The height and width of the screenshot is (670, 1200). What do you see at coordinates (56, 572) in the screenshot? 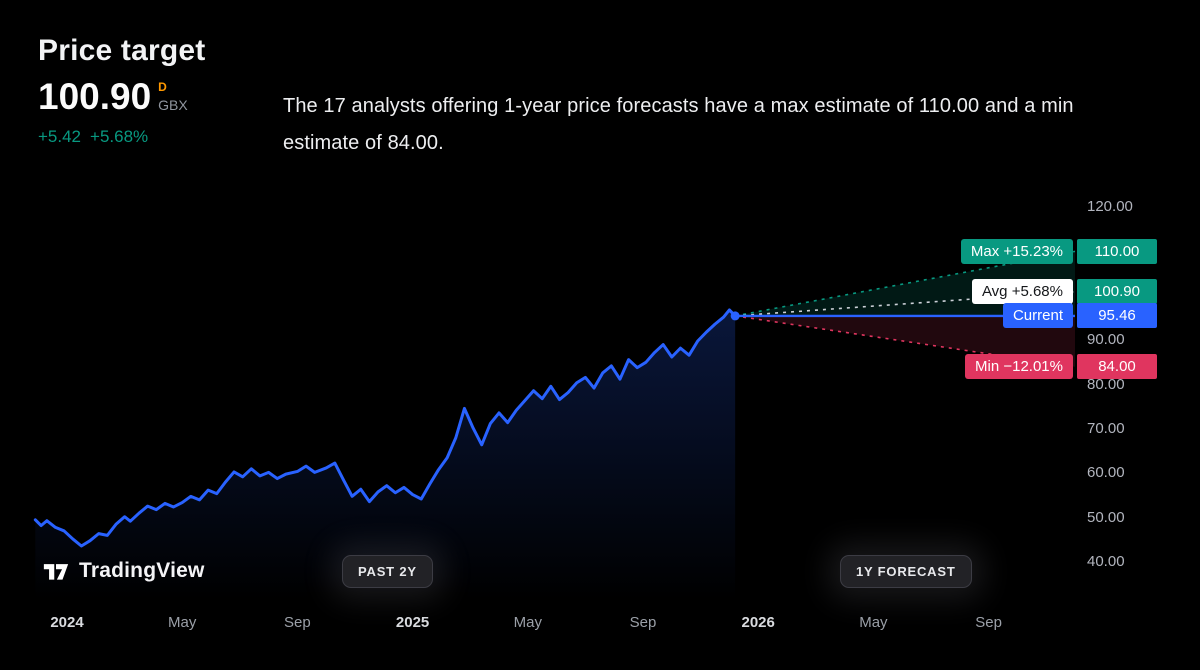
I see `tradingview-logo-icon` at bounding box center [56, 572].